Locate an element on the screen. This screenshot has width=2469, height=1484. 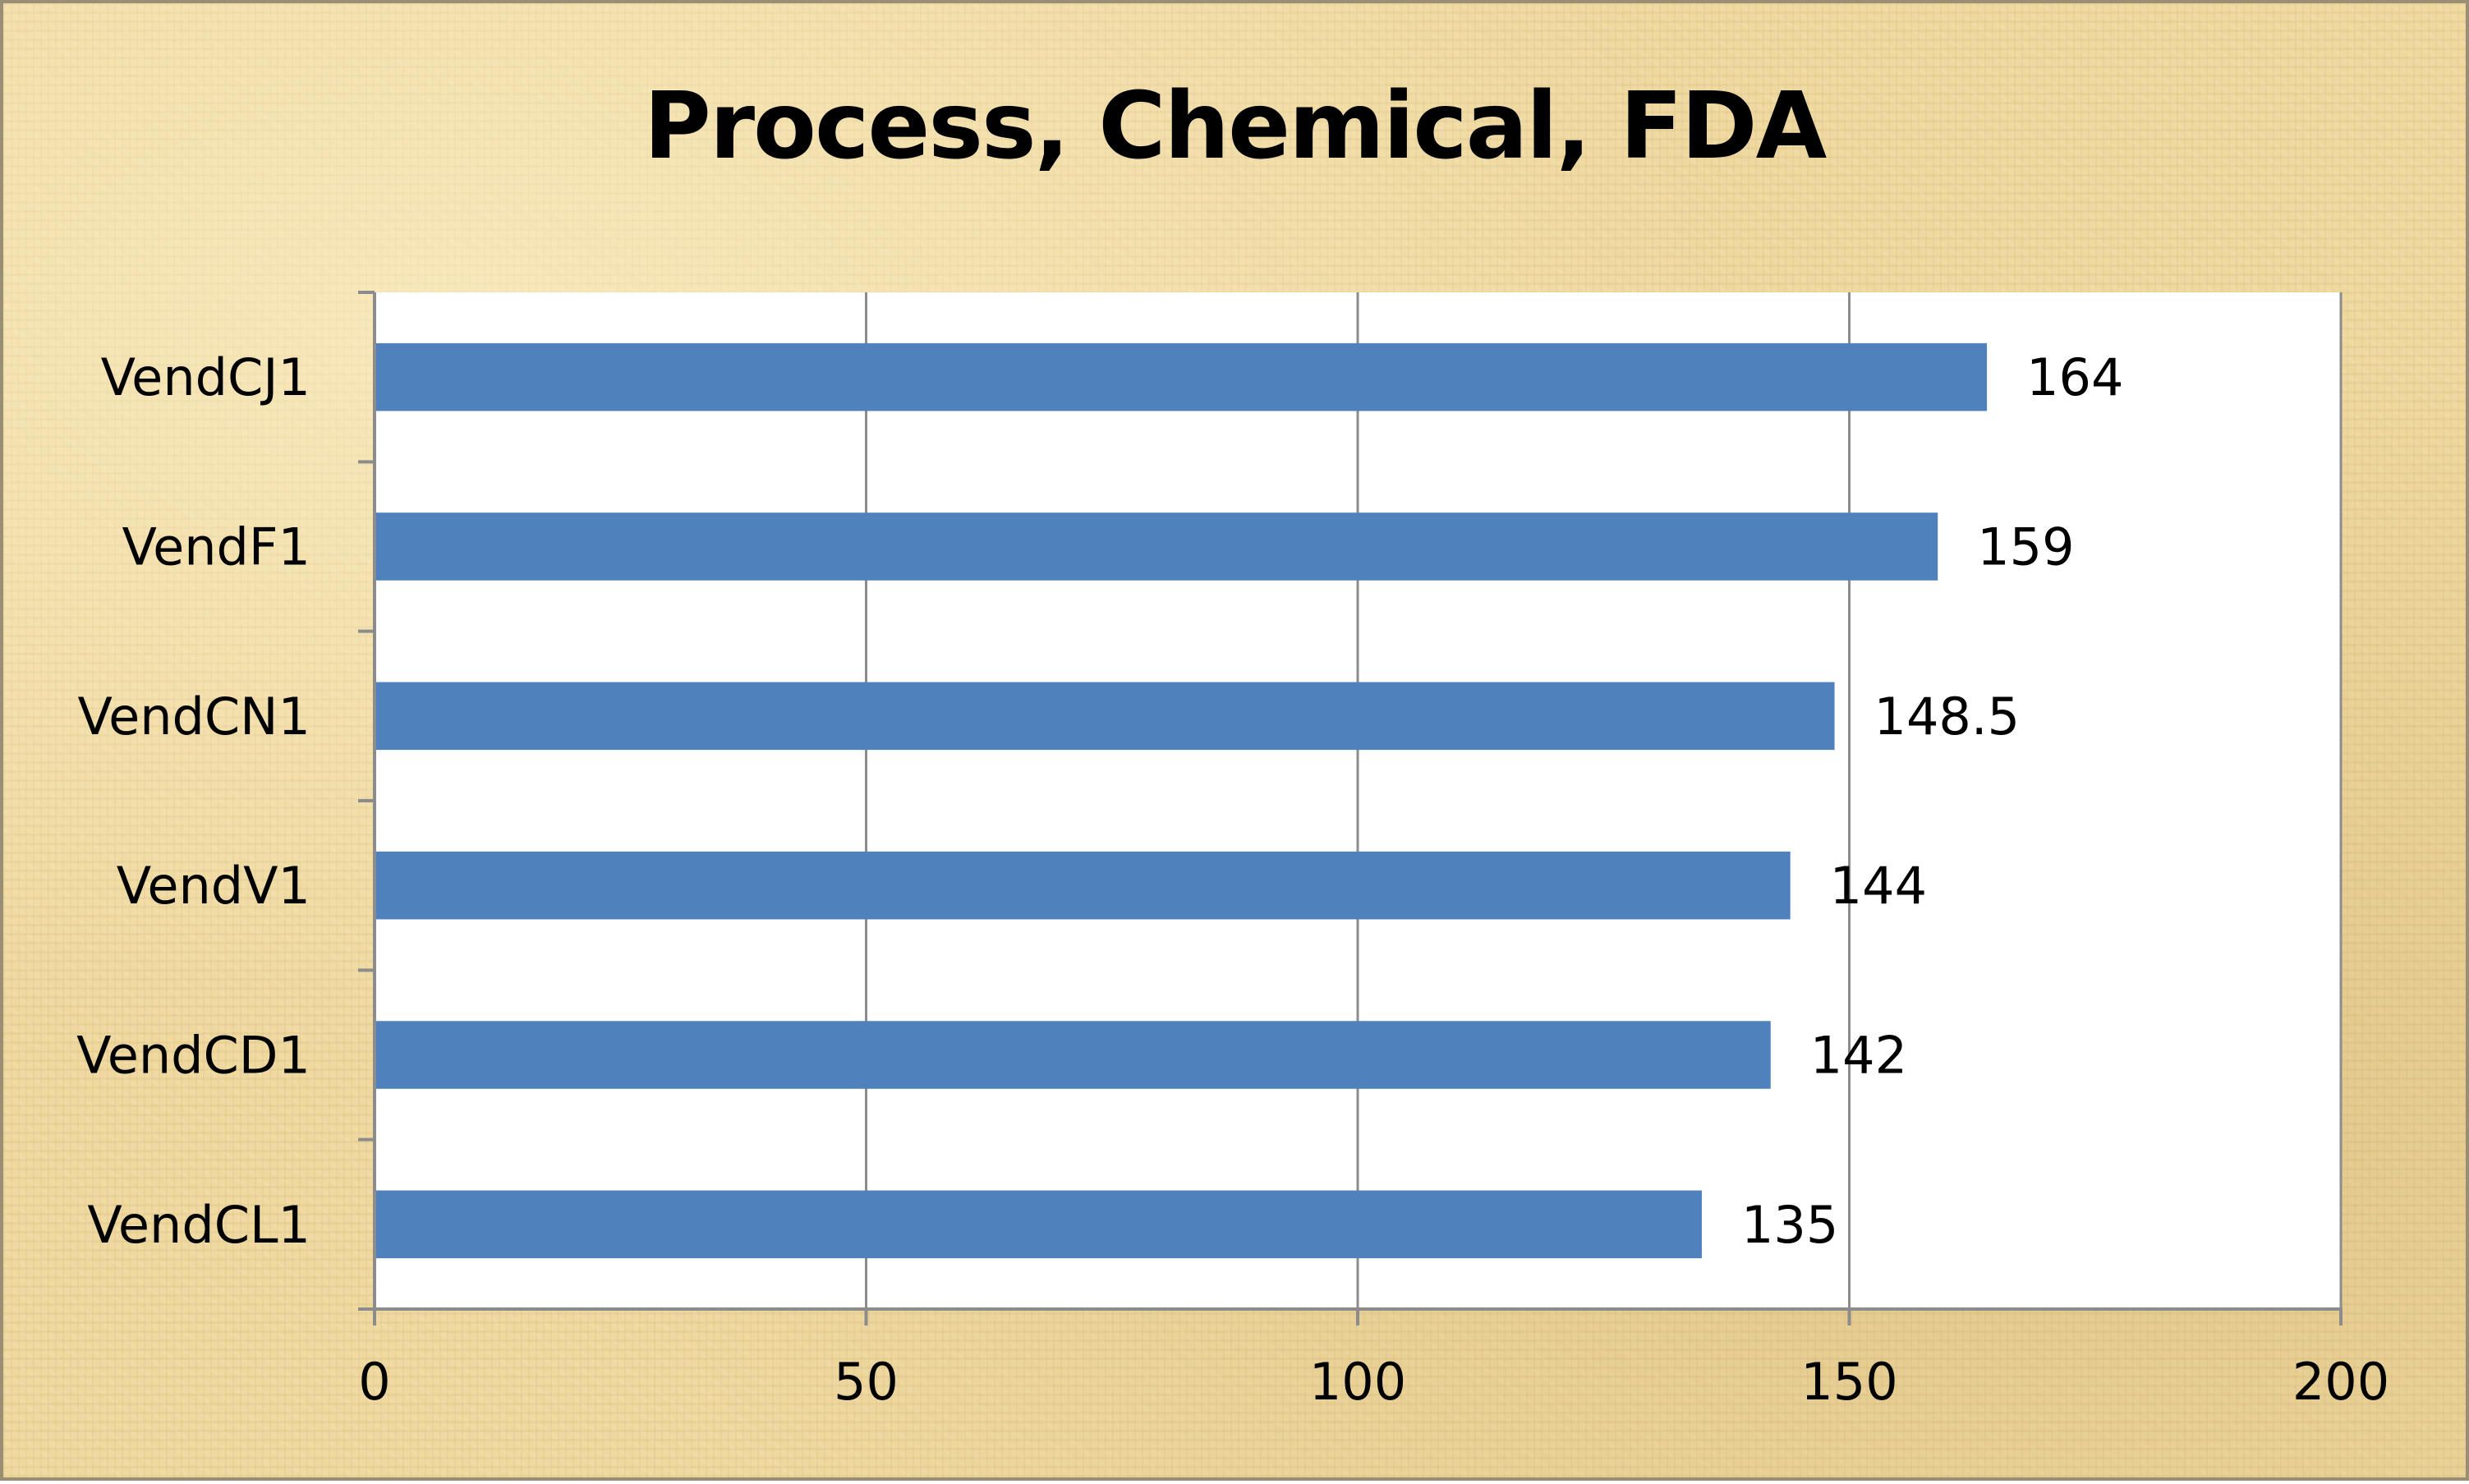
data-label-vendcd1: 142 is located at coordinates (1859, 1056).